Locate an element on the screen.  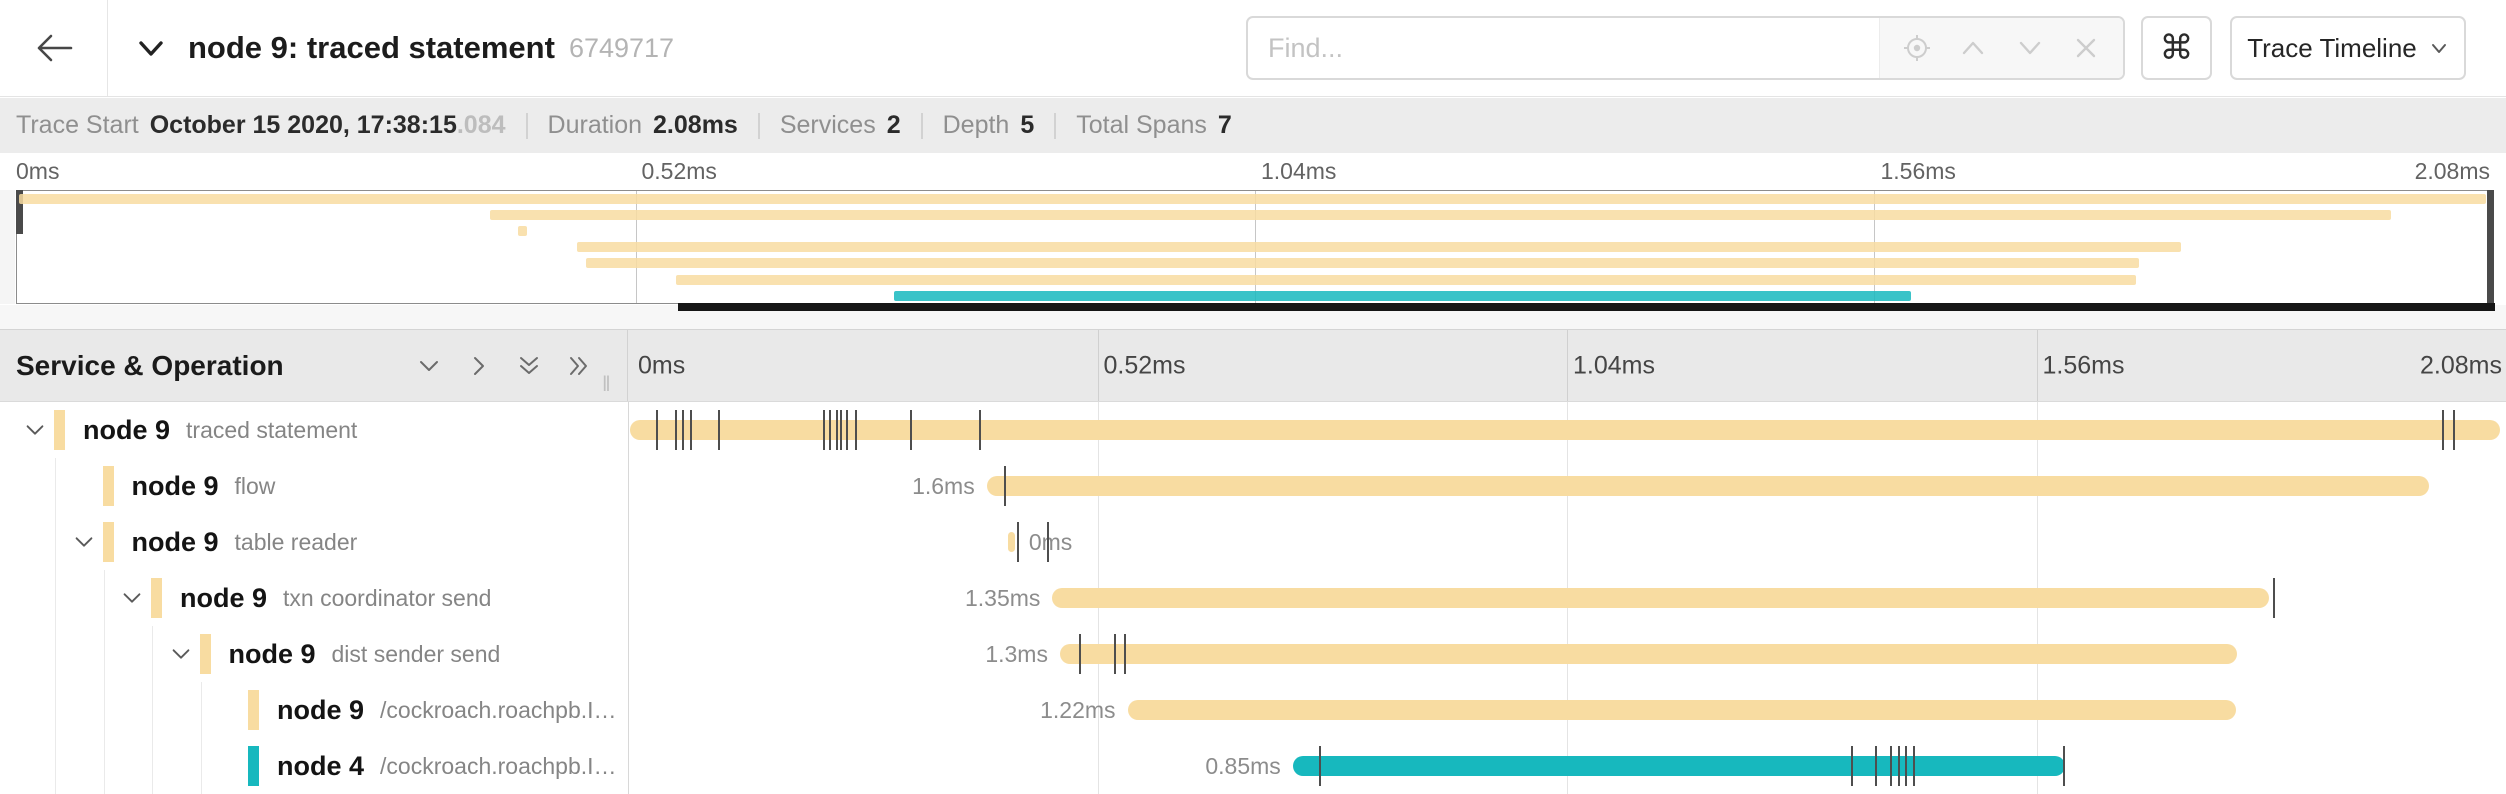
span-name-content: node 9 dist sender send is located at coordinates (333, 654).